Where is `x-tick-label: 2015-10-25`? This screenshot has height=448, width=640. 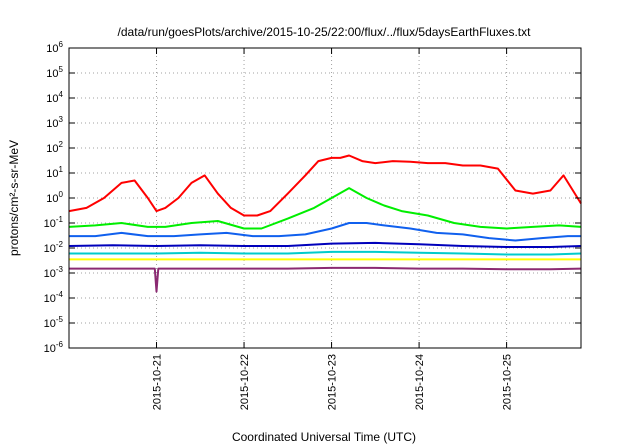
x-tick-label: 2015-10-25 is located at coordinates (508, 382).